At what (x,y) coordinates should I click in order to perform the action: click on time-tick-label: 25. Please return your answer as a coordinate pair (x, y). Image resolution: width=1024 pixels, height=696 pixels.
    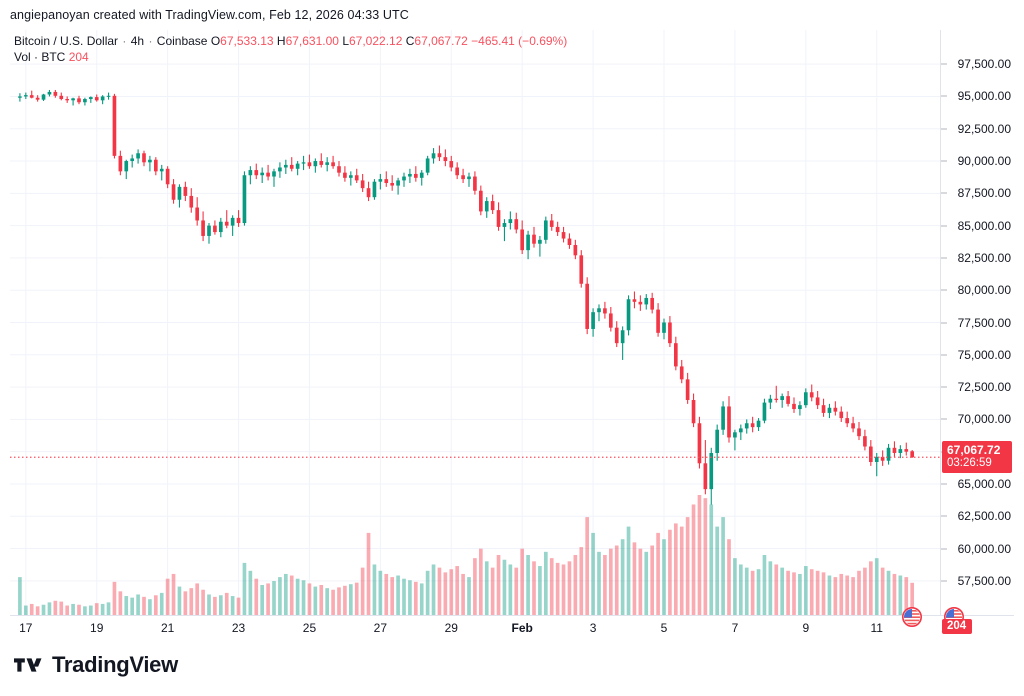
    Looking at the image, I should click on (309, 628).